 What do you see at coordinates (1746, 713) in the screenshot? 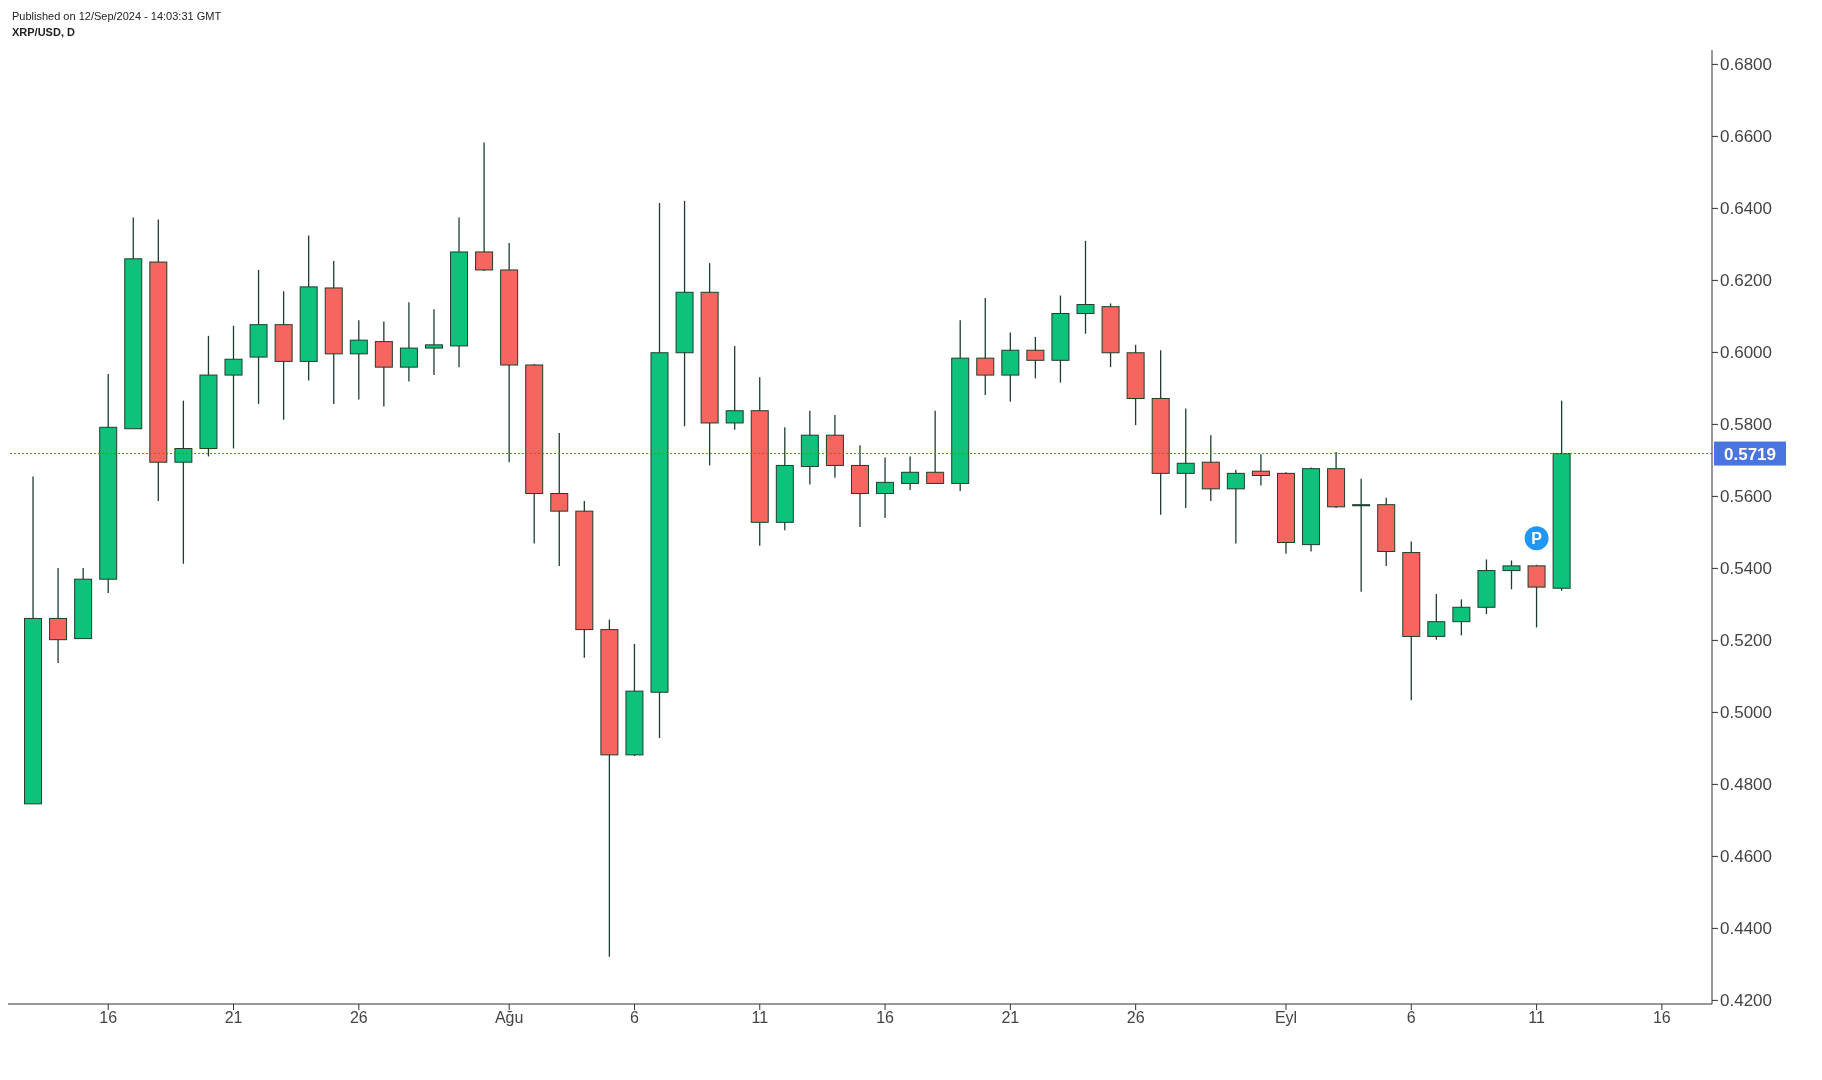
I see `y-tick-label: 0.5000` at bounding box center [1746, 713].